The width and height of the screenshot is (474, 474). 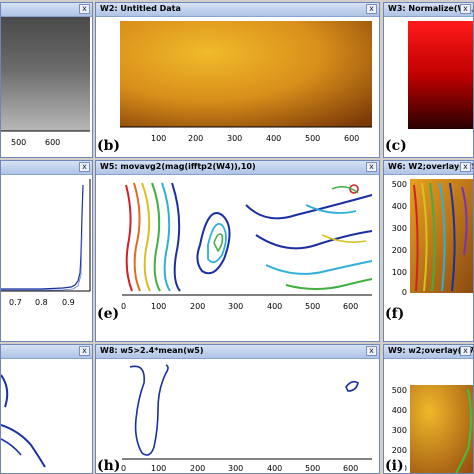 I want to click on title-bar: W8: w5>2.4*mean(w5) x, so click(x=237, y=352).